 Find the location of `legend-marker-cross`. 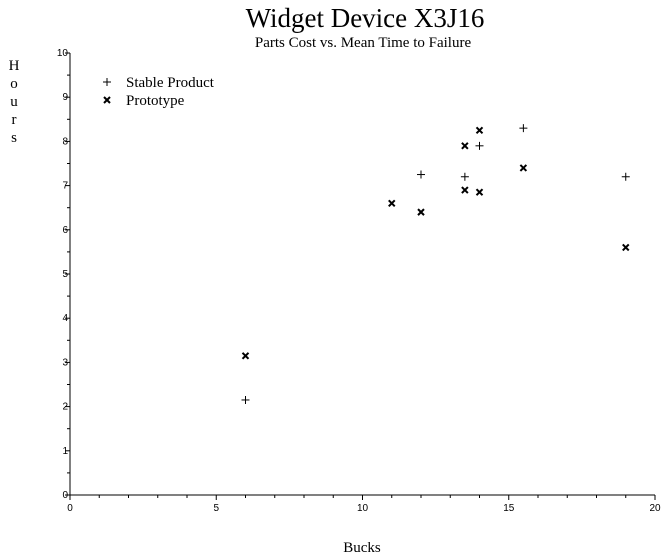

legend-marker-cross is located at coordinates (107, 100).